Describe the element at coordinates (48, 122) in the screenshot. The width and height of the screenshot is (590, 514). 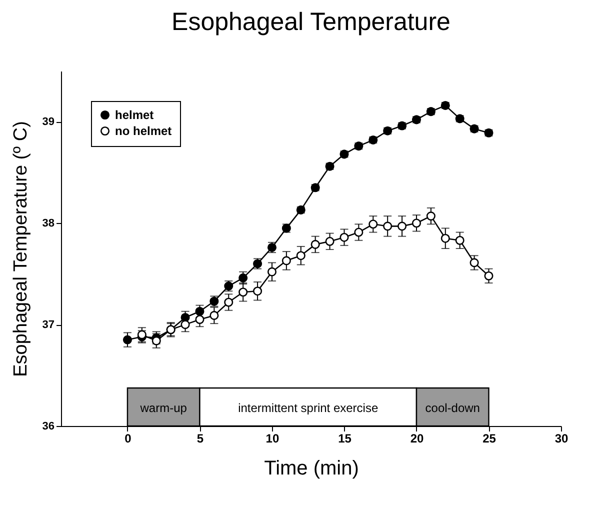
I see `y-tick-label: 39` at that location.